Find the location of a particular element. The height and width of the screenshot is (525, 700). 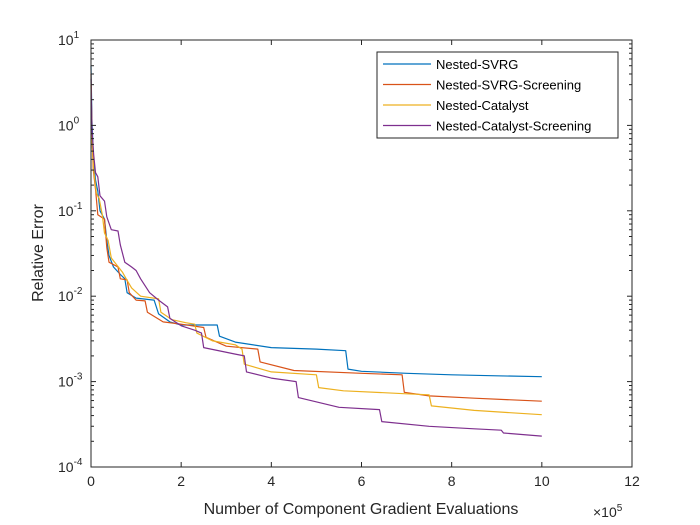

x-tick-label: 12 is located at coordinates (632, 481).